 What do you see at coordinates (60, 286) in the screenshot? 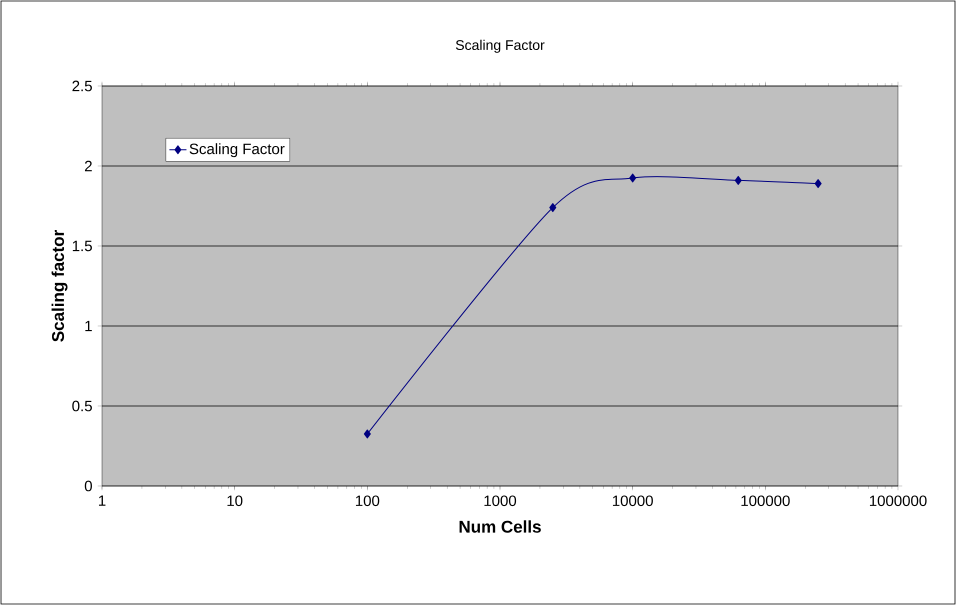
I see `y-axis-title: Scaling factor` at bounding box center [60, 286].